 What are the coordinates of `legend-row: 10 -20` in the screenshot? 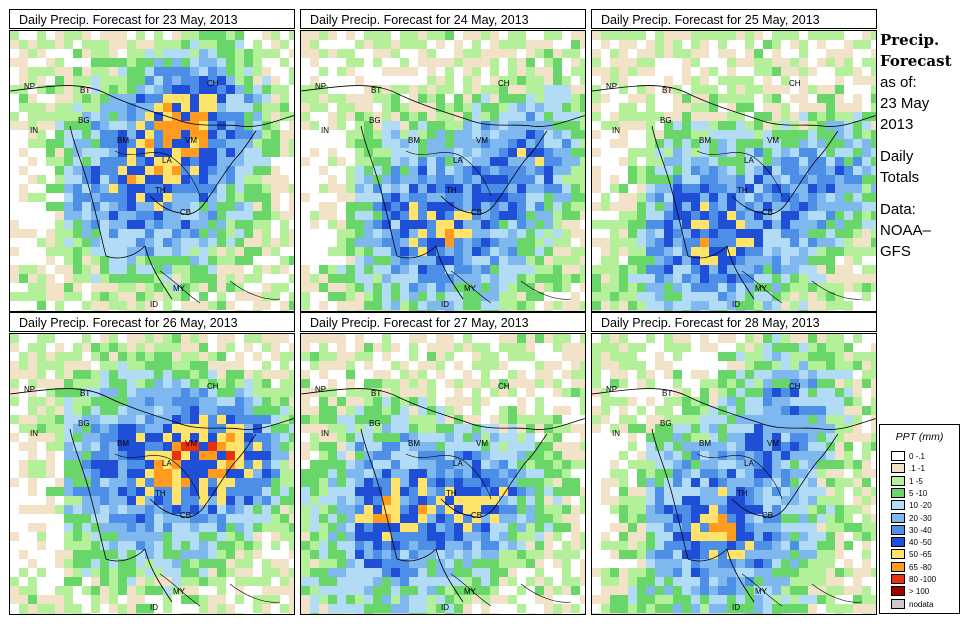 It's located at (911, 505).